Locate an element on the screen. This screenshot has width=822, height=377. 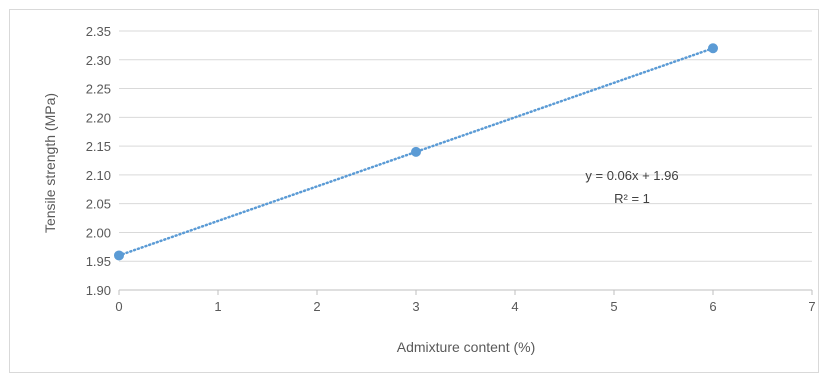
y-tick-label: 2.05 is located at coordinates (98, 204).